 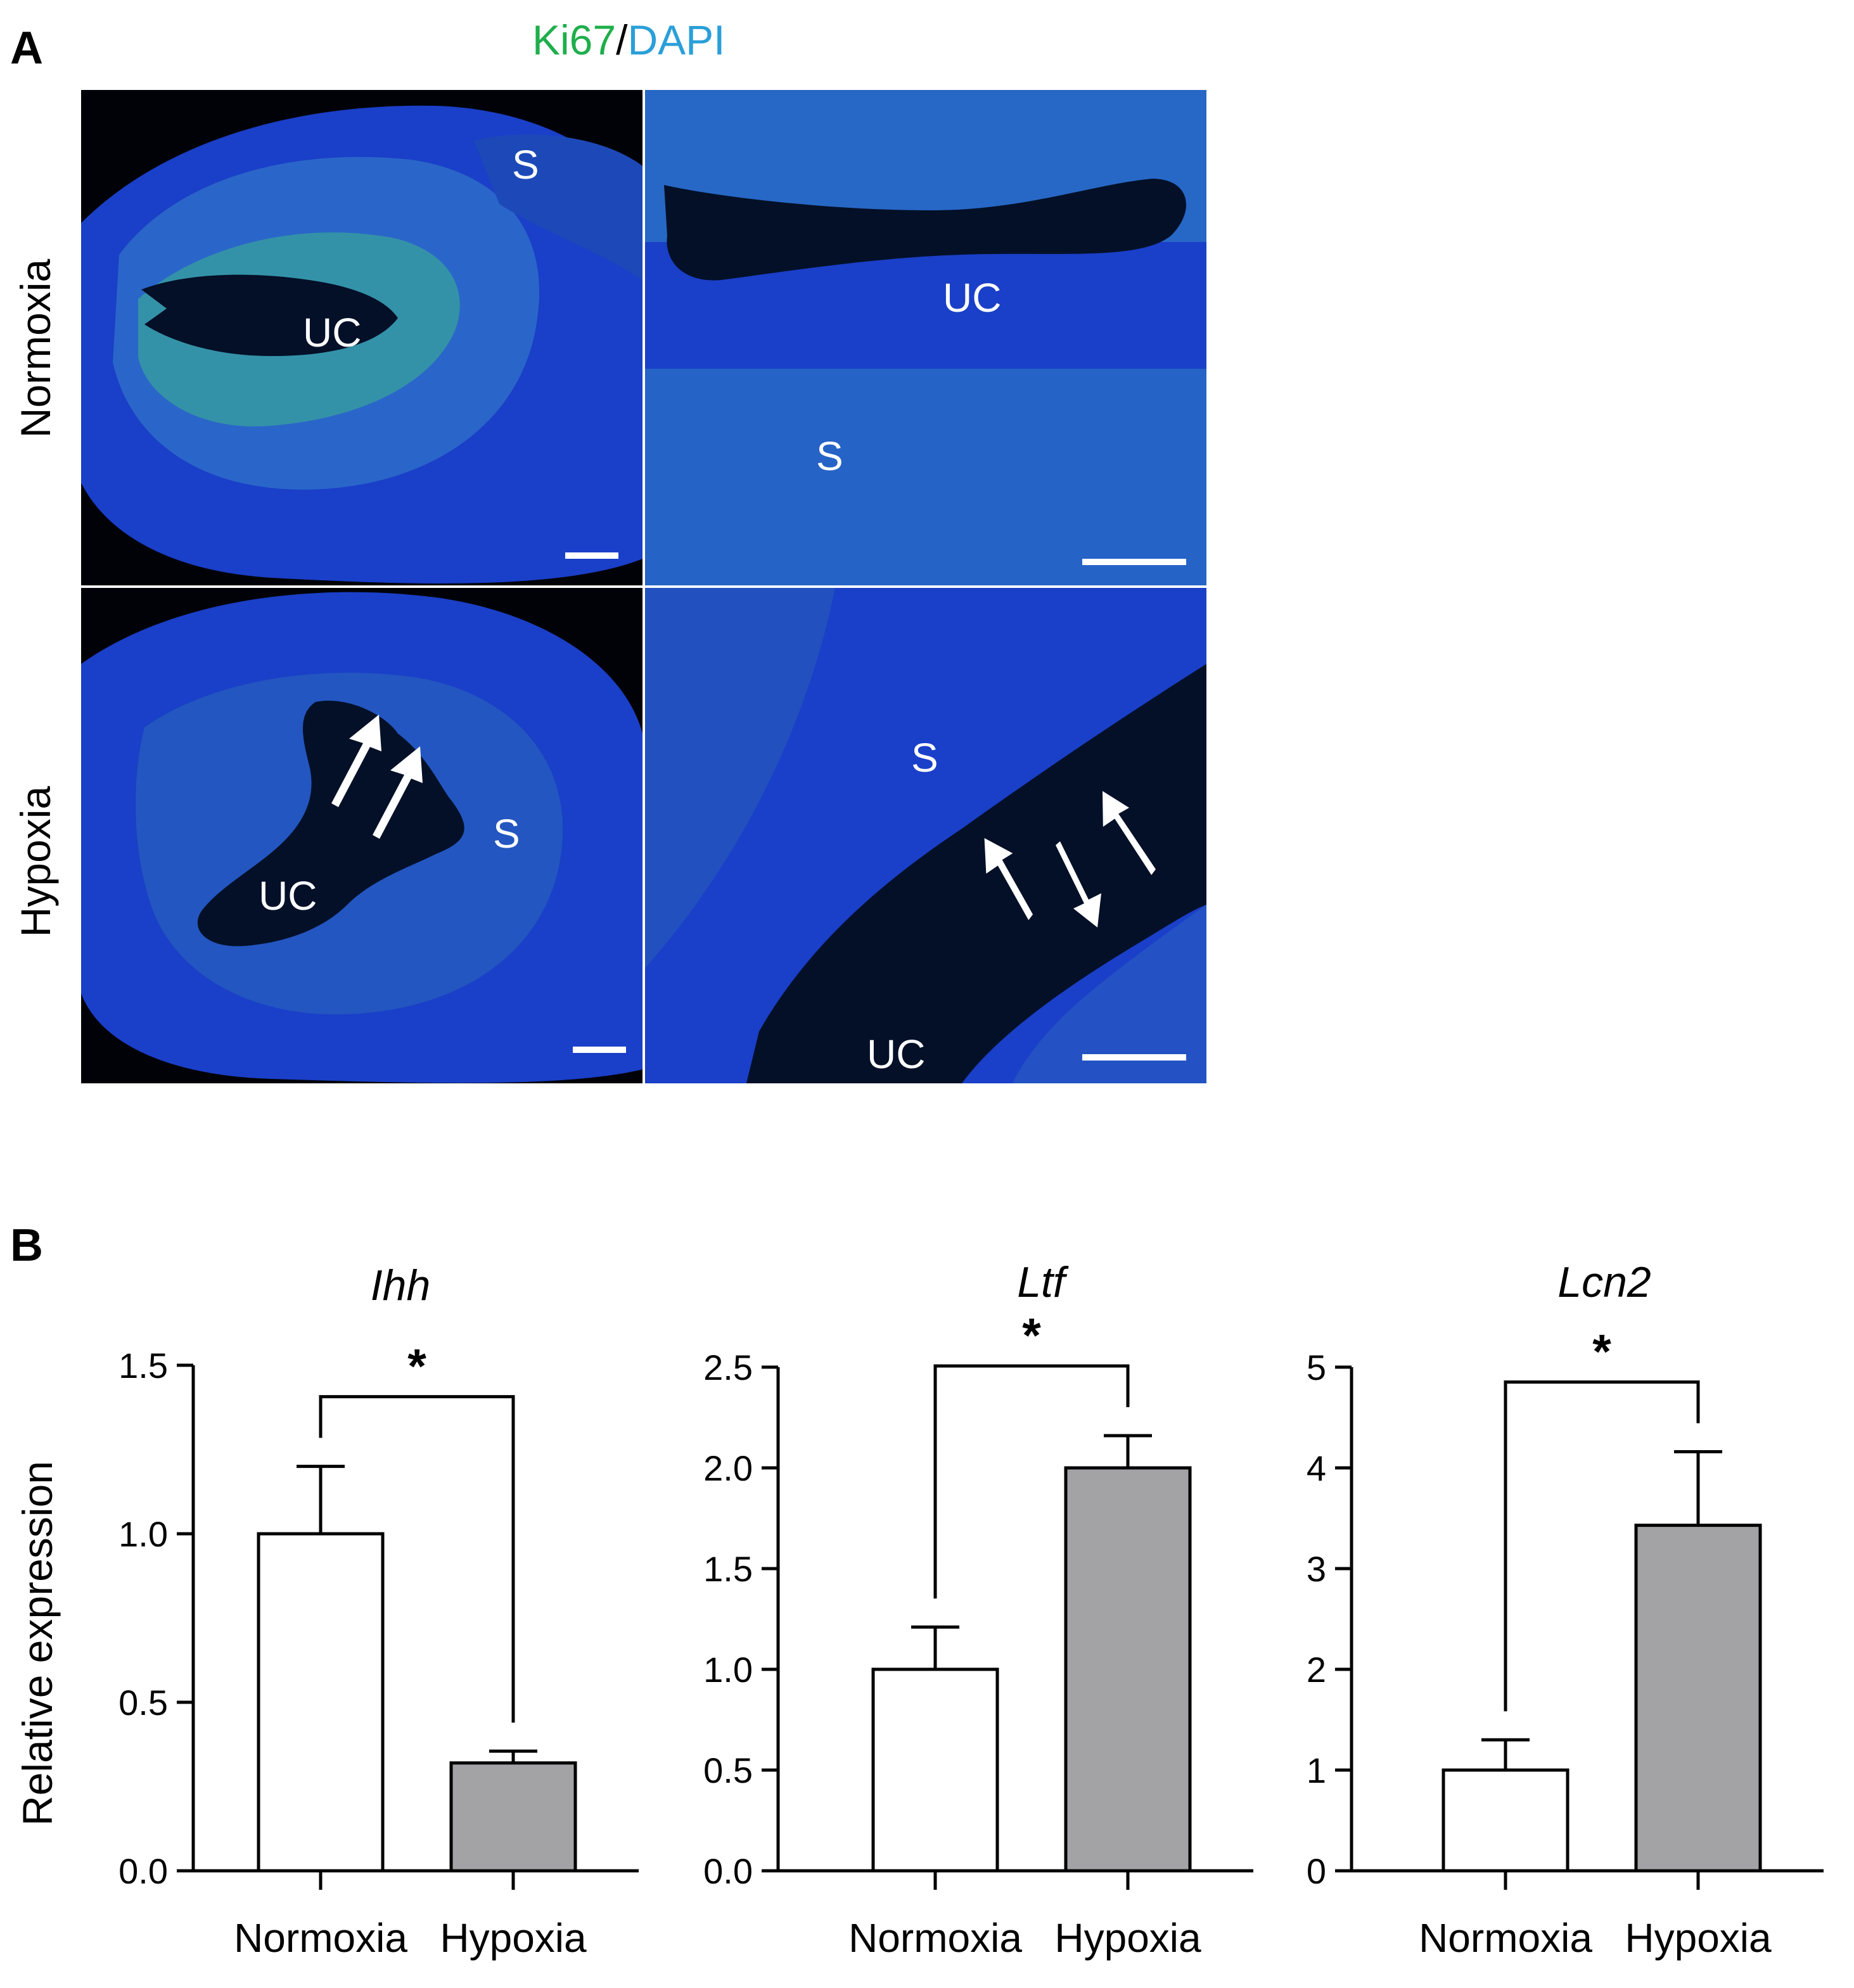 What do you see at coordinates (1043, 1282) in the screenshot?
I see `chart-title: Ltf` at bounding box center [1043, 1282].